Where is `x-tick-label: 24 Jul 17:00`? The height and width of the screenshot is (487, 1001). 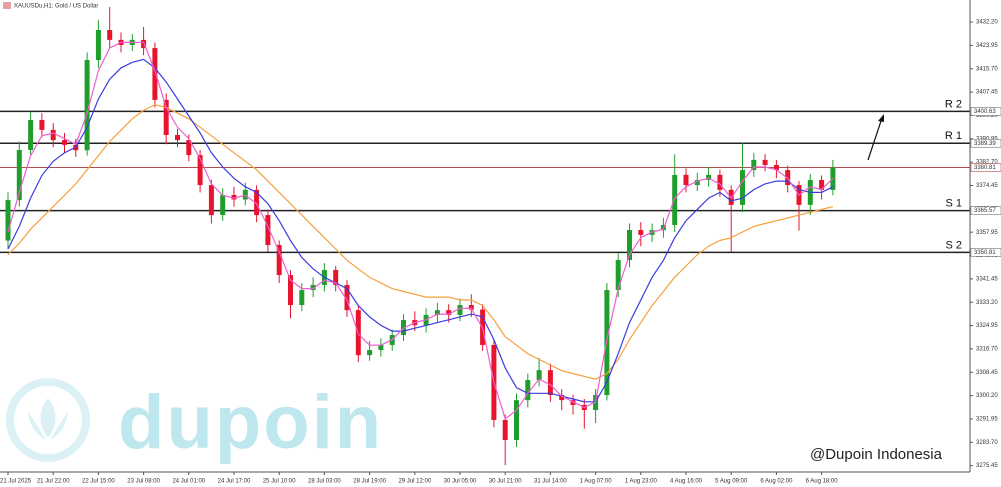 x-tick-label: 24 Jul 17:00 is located at coordinates (234, 482).